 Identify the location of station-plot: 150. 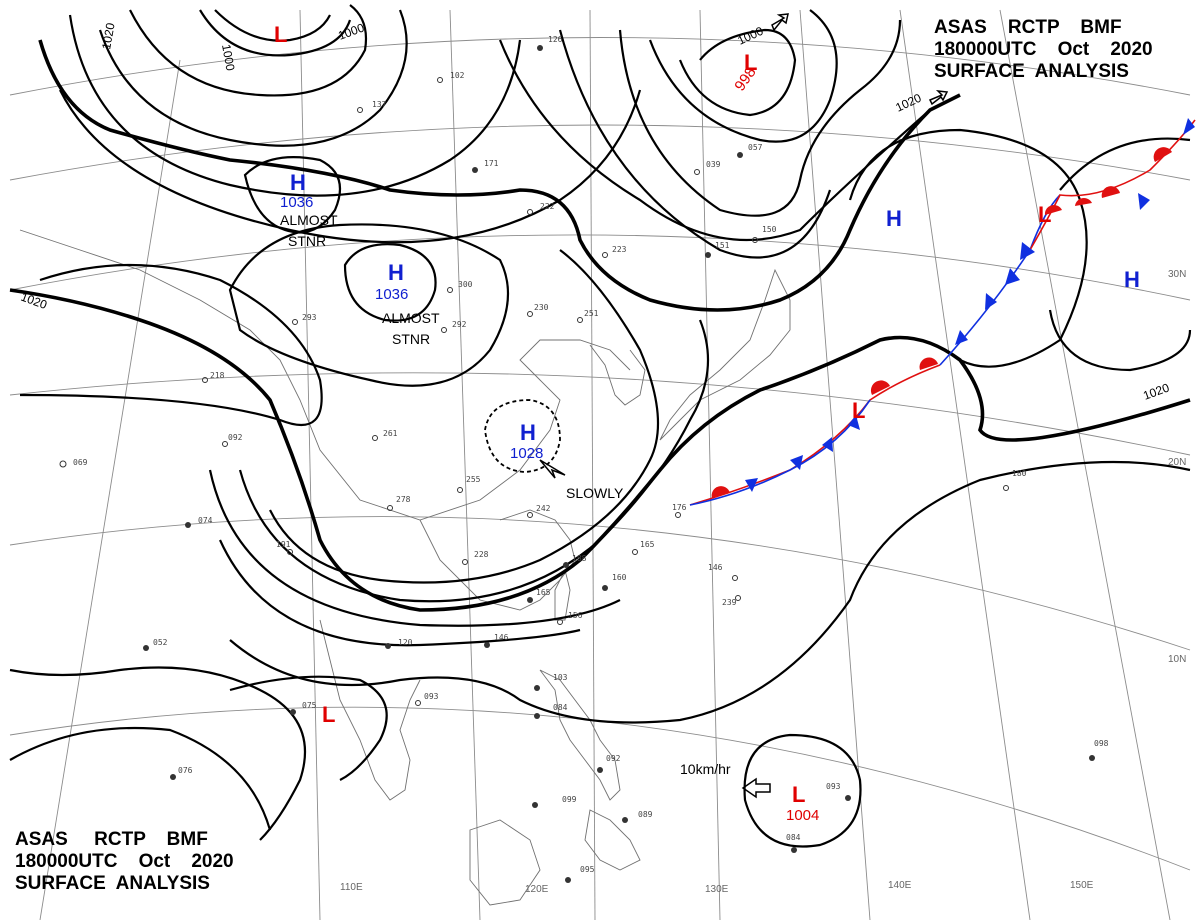
(764, 234).